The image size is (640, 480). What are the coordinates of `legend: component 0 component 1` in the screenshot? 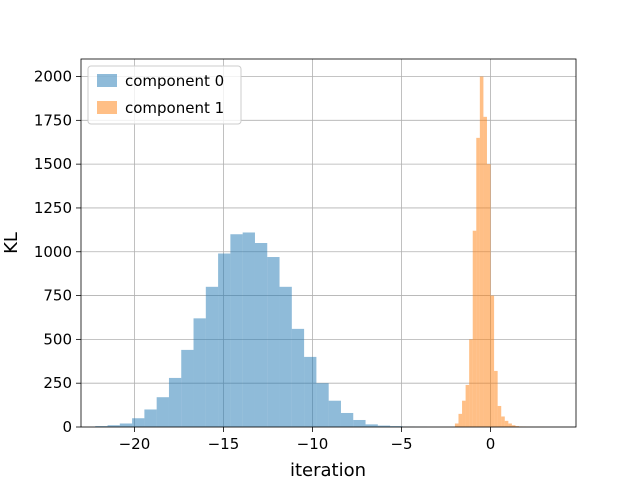 It's located at (164, 95).